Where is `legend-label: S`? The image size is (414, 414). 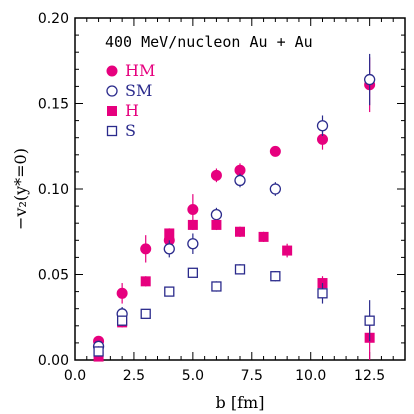 legend-label: S is located at coordinates (130, 130).